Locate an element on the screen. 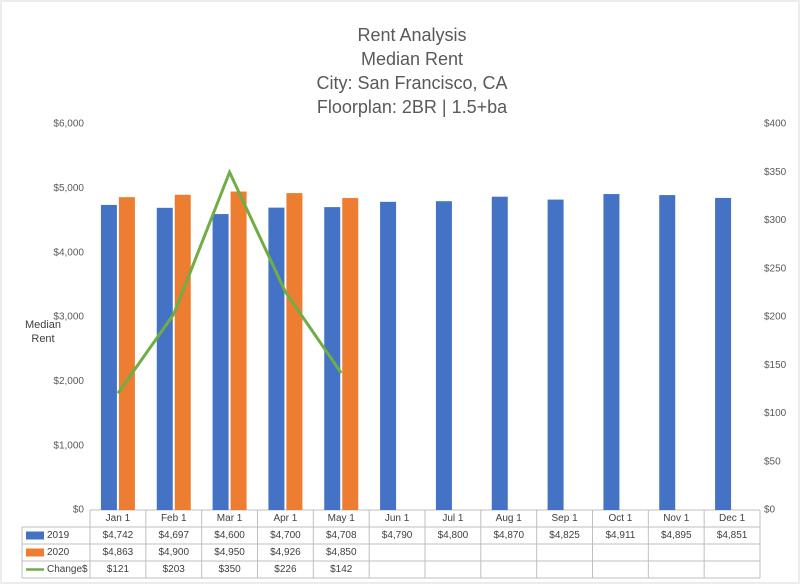 The height and width of the screenshot is (584, 800). y-tick-label: $2,000 is located at coordinates (68, 381).